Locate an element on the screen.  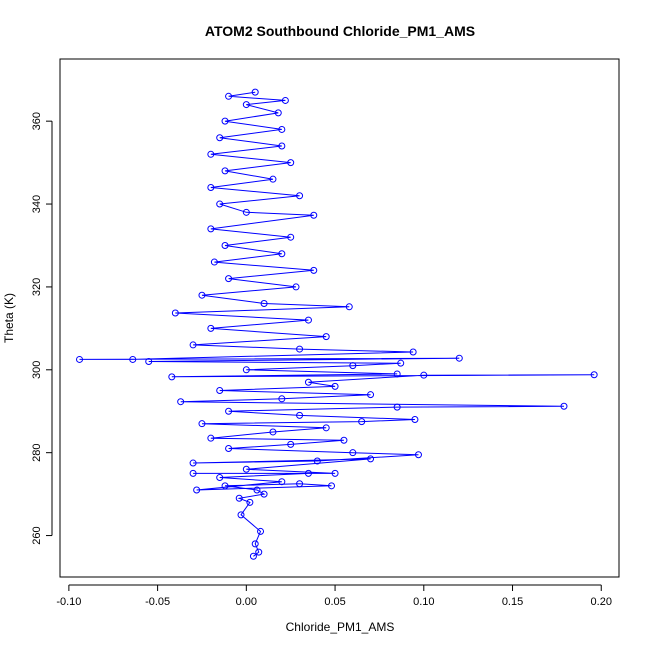
y-axis-label: Theta (K) is located at coordinates (9, 318).